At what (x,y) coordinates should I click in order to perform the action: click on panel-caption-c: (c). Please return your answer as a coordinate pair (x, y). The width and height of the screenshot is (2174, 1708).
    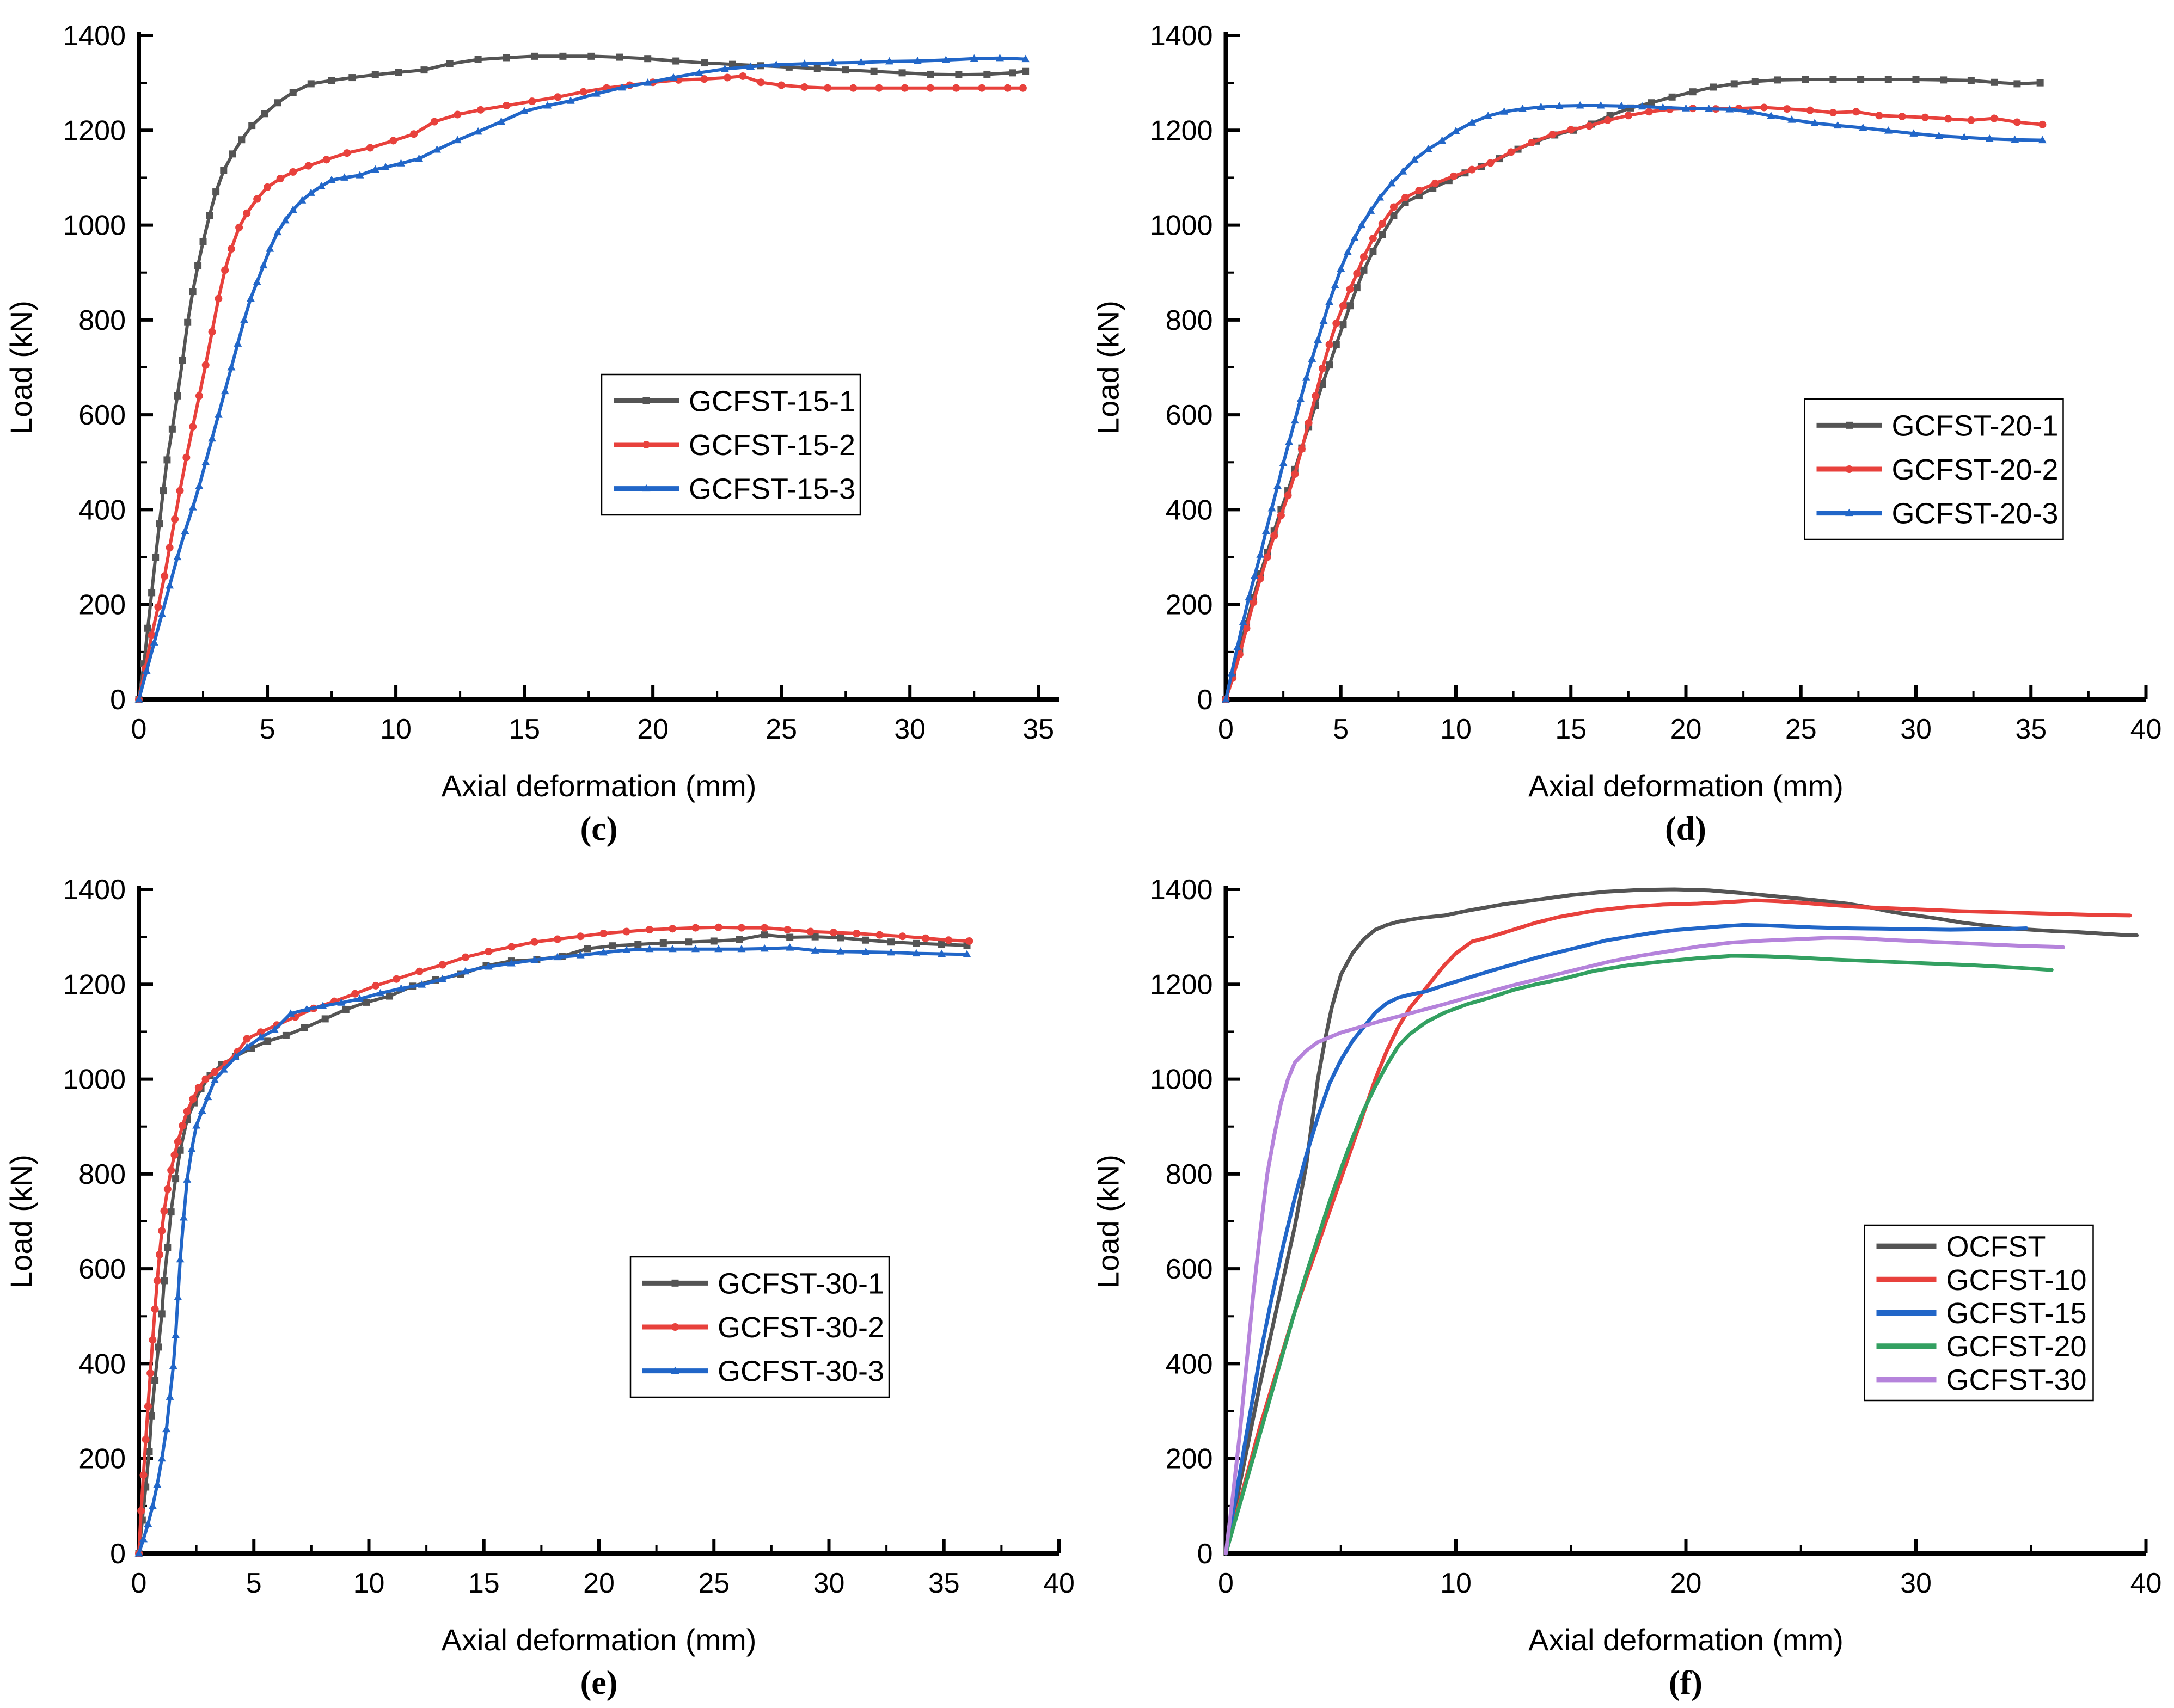
    Looking at the image, I should click on (599, 828).